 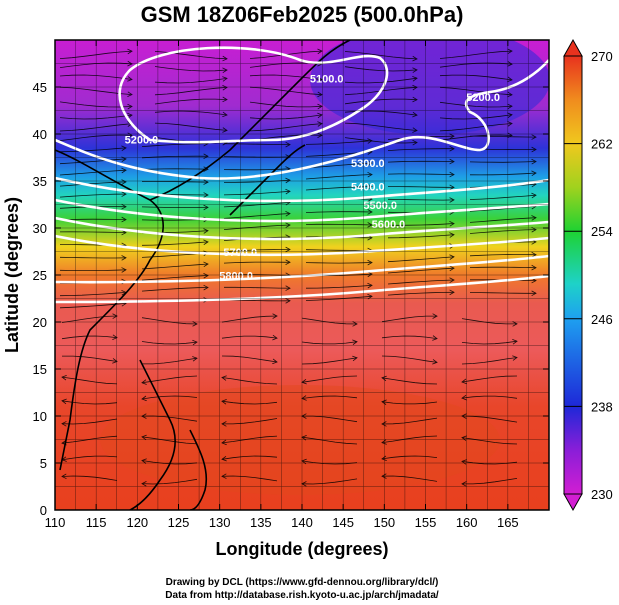 What do you see at coordinates (602, 406) in the screenshot?
I see `colorbar-tick-label: 238` at bounding box center [602, 406].